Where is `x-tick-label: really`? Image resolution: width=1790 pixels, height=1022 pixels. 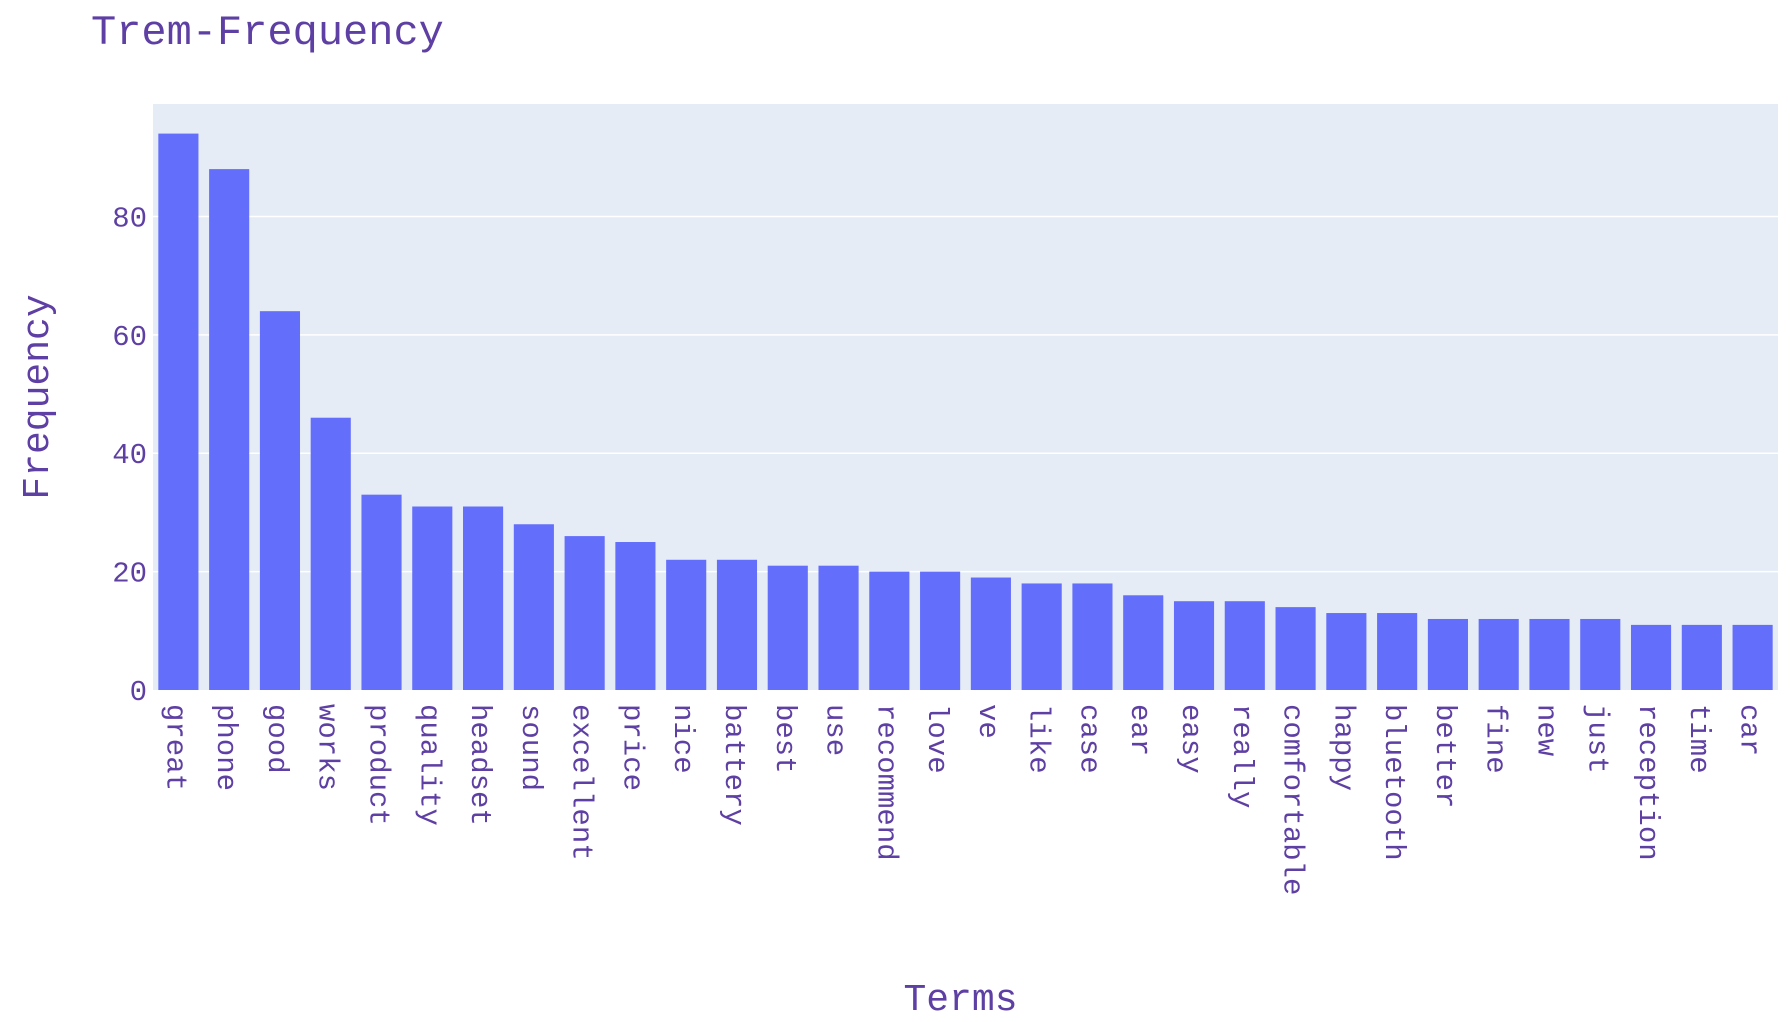 x-tick-label: really is located at coordinates (1241, 756).